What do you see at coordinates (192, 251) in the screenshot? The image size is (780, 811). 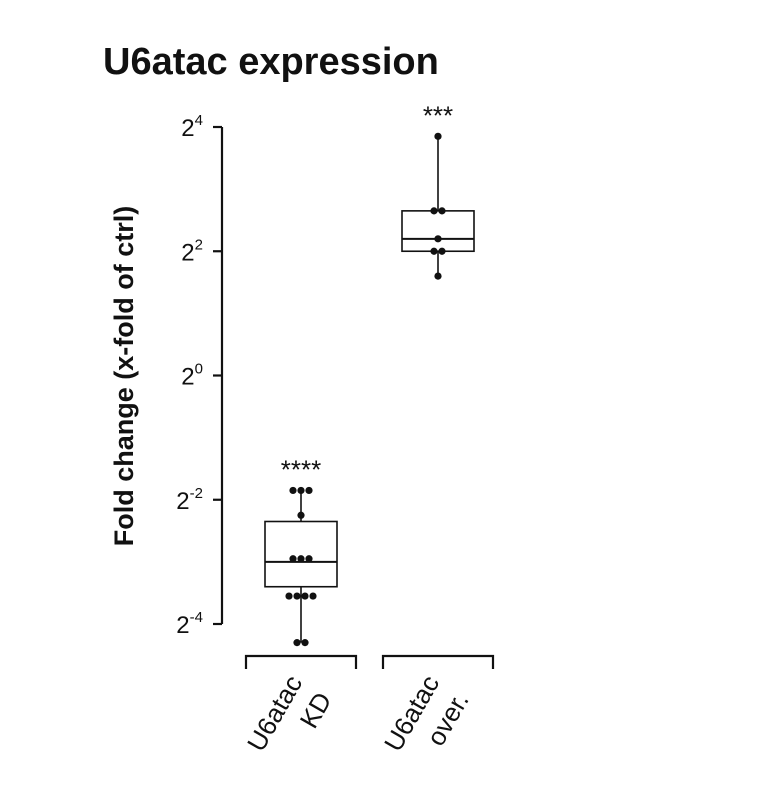 I see `y-tick-label: 22` at bounding box center [192, 251].